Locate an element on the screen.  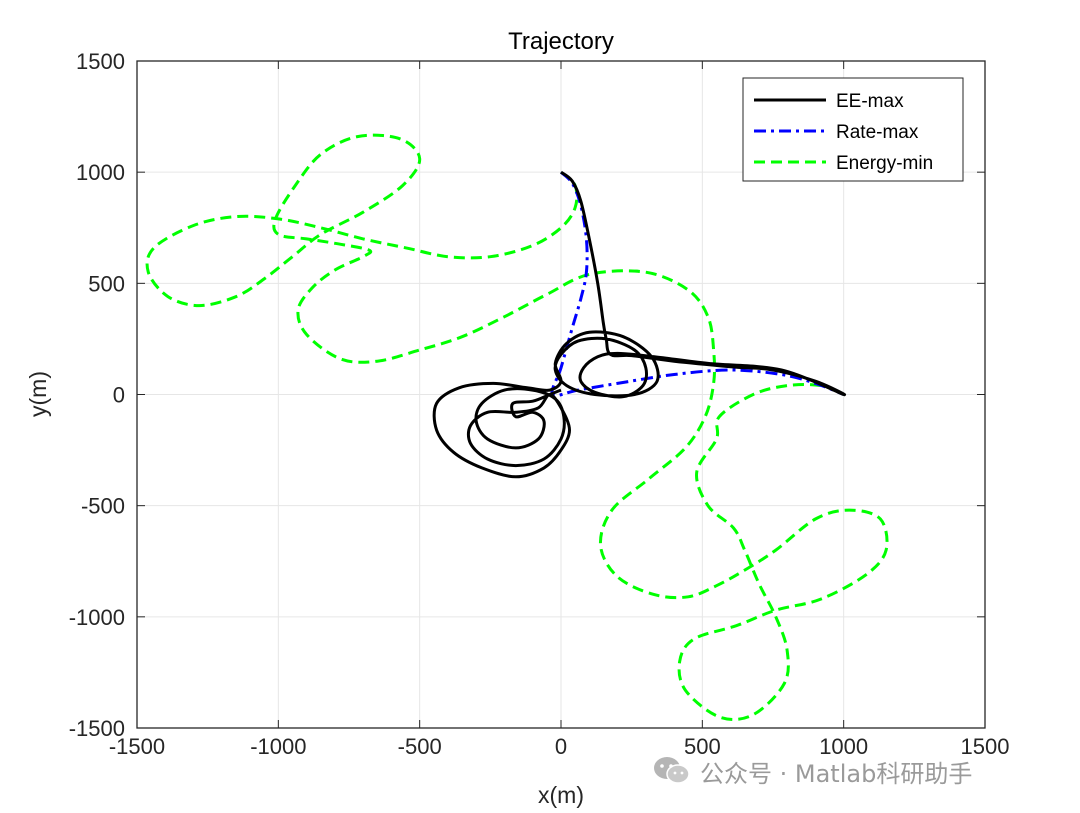
x-tick-label: 0 is located at coordinates (561, 746).